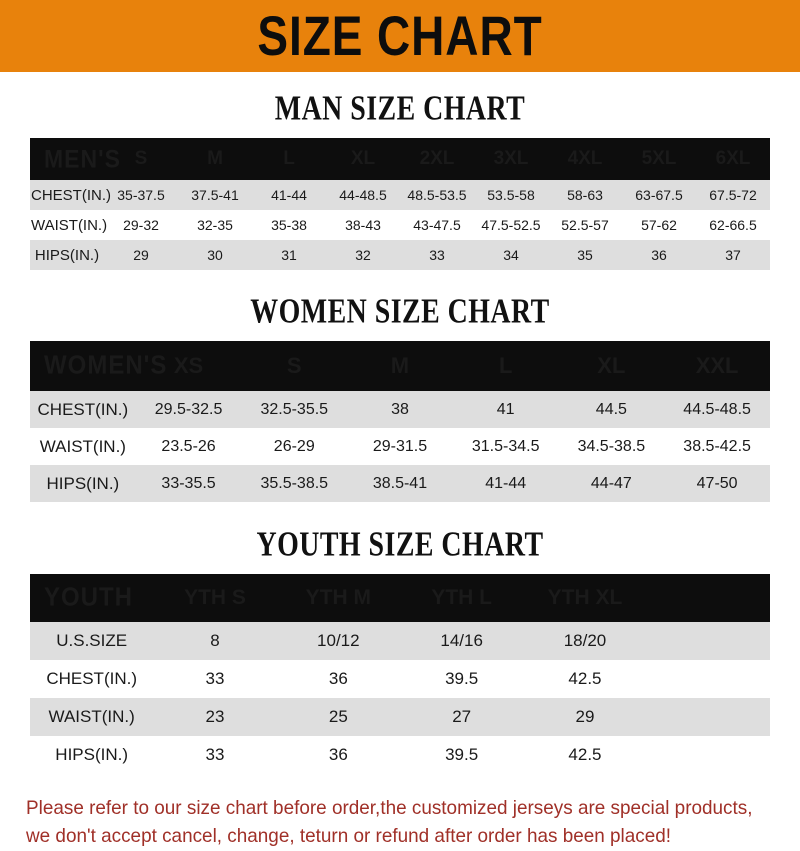 This screenshot has height=851, width=800. Describe the element at coordinates (400, 409) in the screenshot. I see `table-cell: 38` at that location.